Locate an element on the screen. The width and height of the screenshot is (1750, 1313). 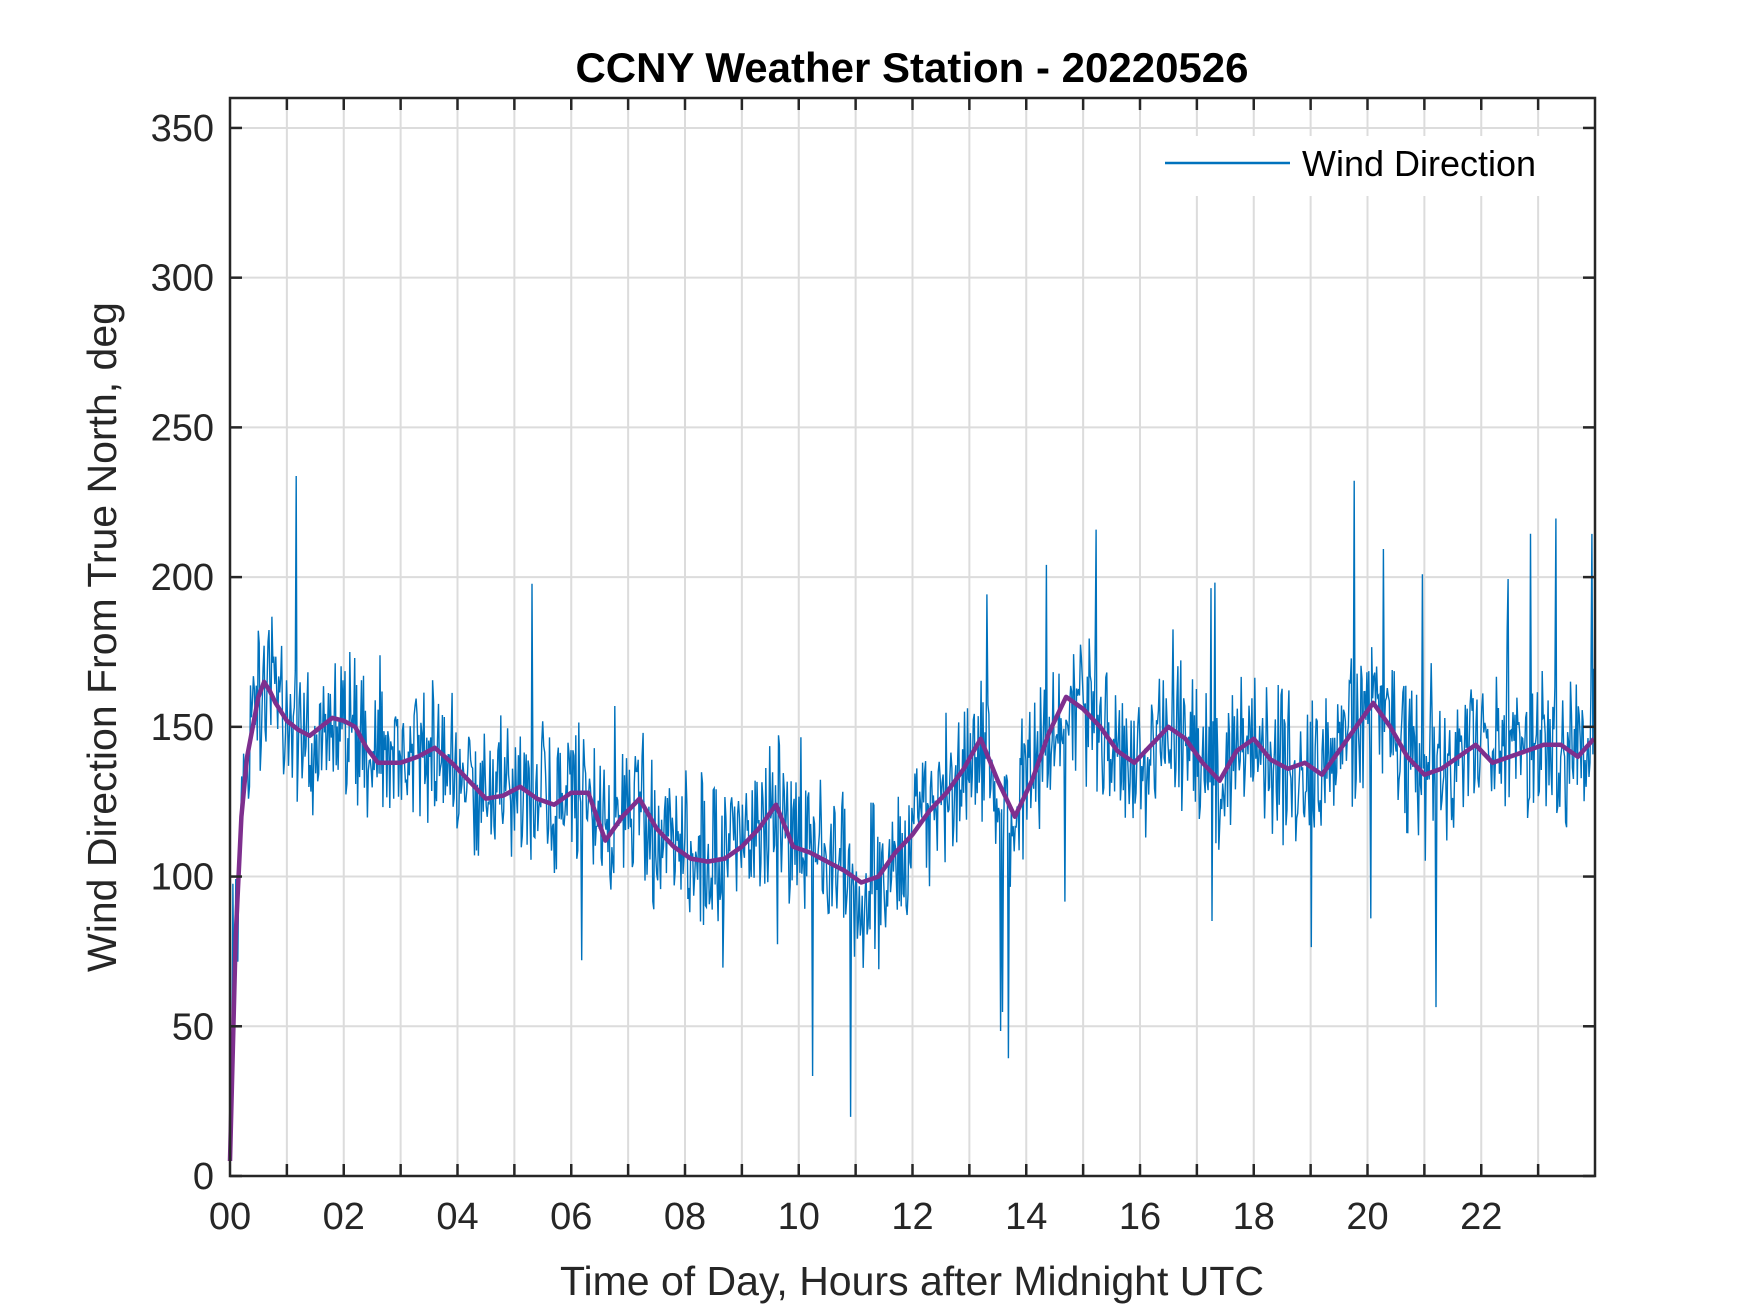
x-tick-label: 06 is located at coordinates (571, 1217).